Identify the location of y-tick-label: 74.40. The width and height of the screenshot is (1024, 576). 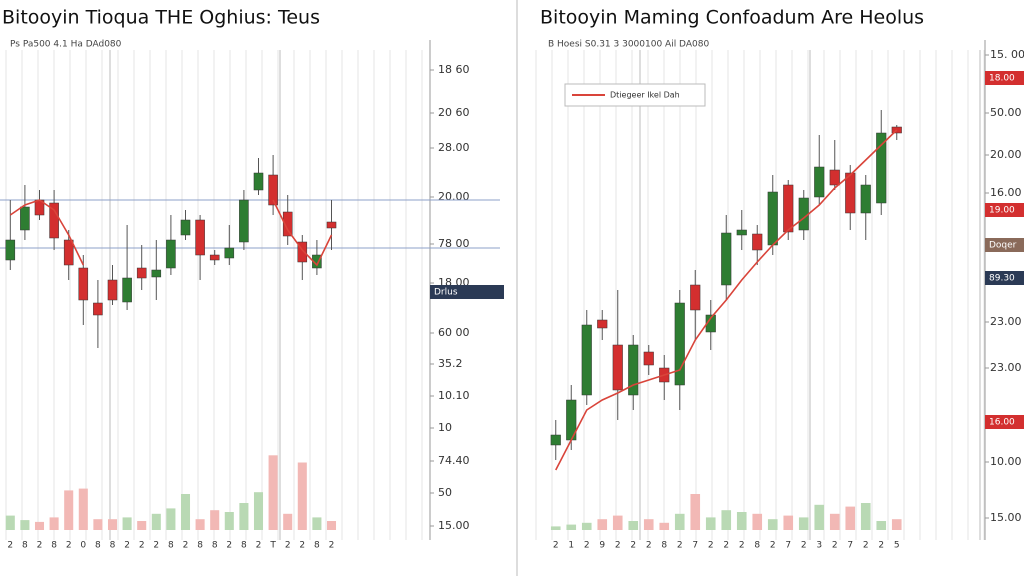
(454, 460).